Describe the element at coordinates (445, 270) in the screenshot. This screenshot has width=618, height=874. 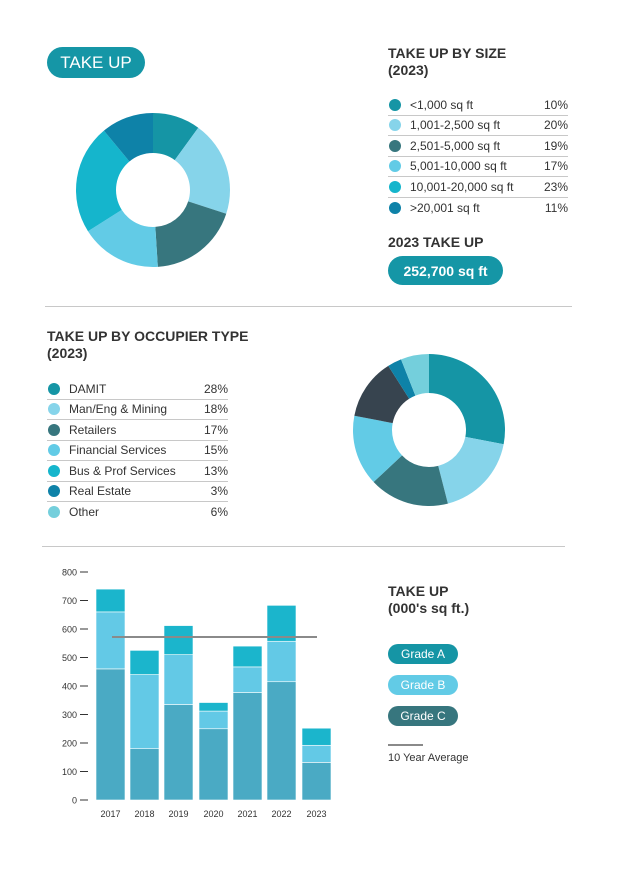
I see `total-value-pill: 252,700 sq ft` at that location.